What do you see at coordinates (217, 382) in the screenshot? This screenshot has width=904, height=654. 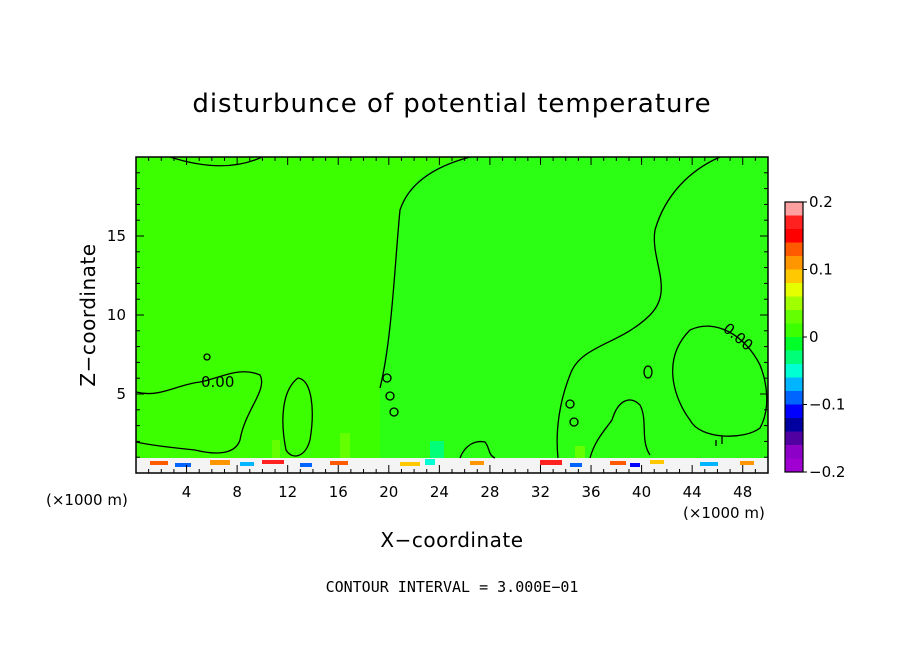 I see `contour-label-left: 0.00` at bounding box center [217, 382].